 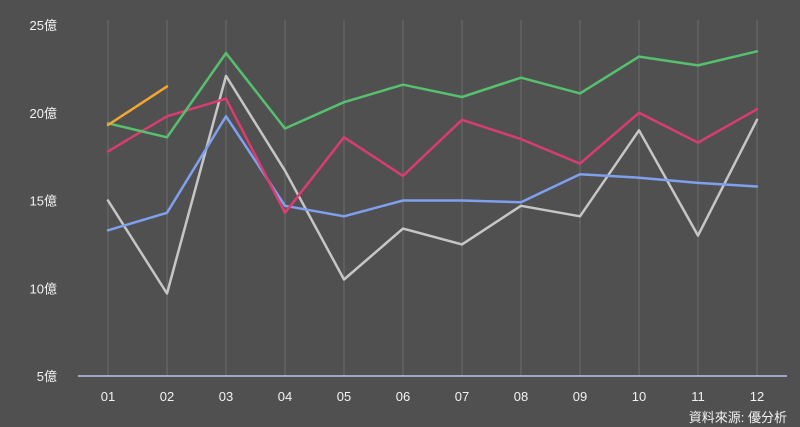 What do you see at coordinates (43, 25) in the screenshot?
I see `y-tick-label: 25億` at bounding box center [43, 25].